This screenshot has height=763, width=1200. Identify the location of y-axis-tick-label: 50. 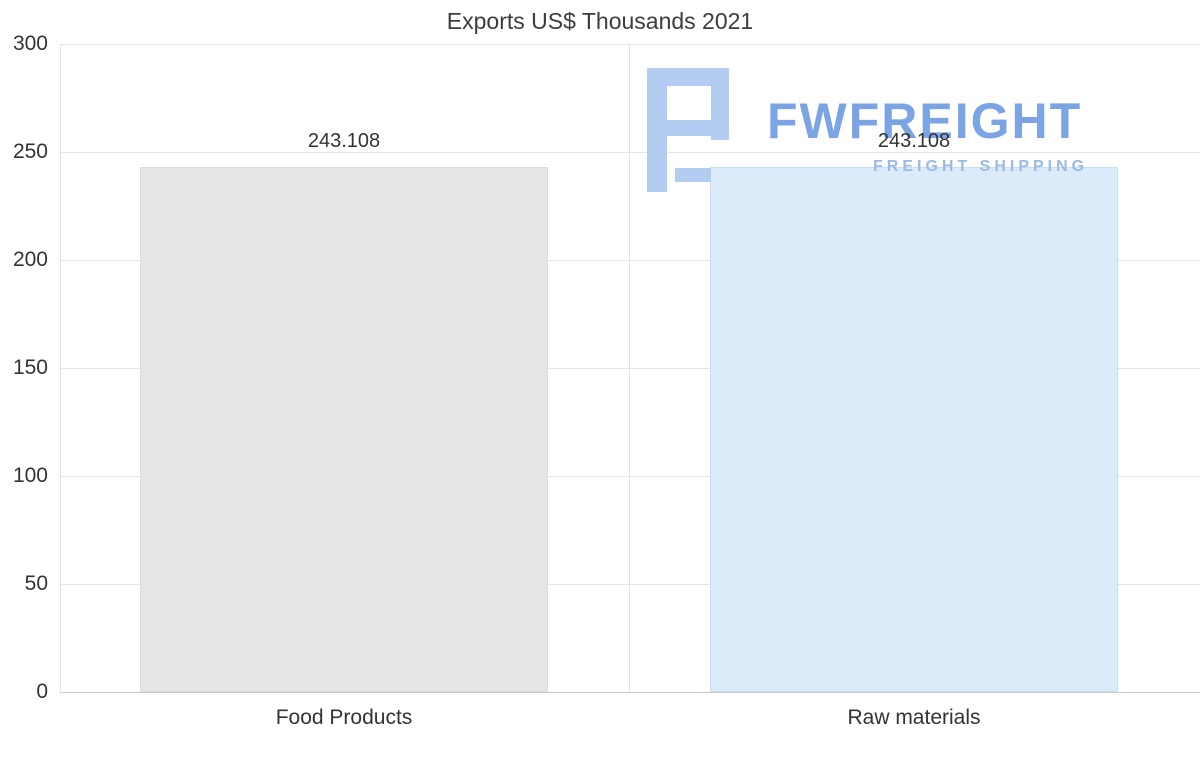
(36, 583).